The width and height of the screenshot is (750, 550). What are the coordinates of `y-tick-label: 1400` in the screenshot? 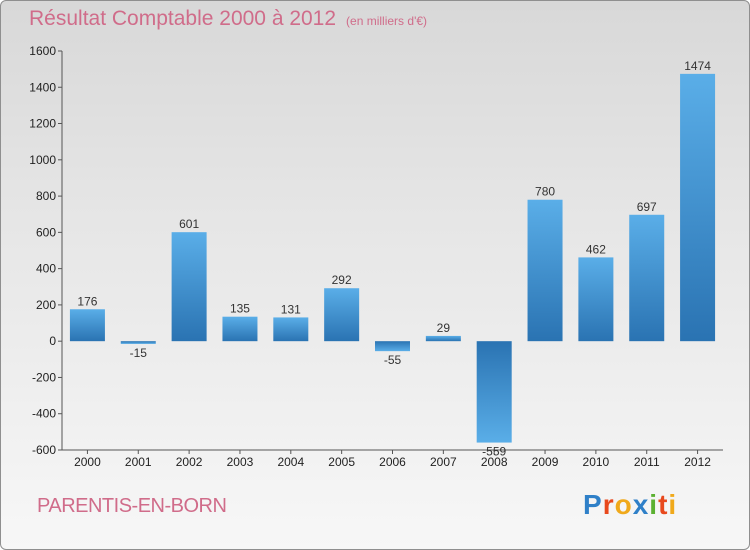 It's located at (42, 87).